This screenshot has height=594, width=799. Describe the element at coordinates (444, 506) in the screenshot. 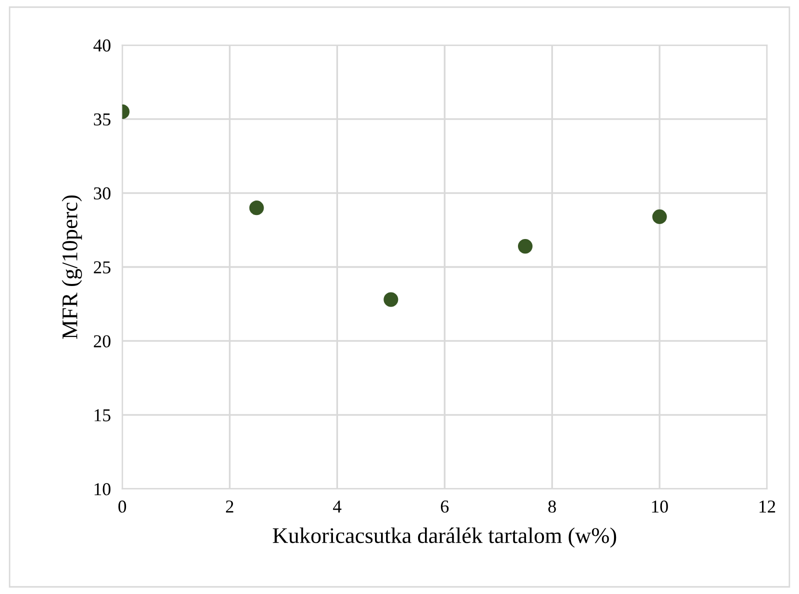

I see `x-tick-label: 6` at that location.